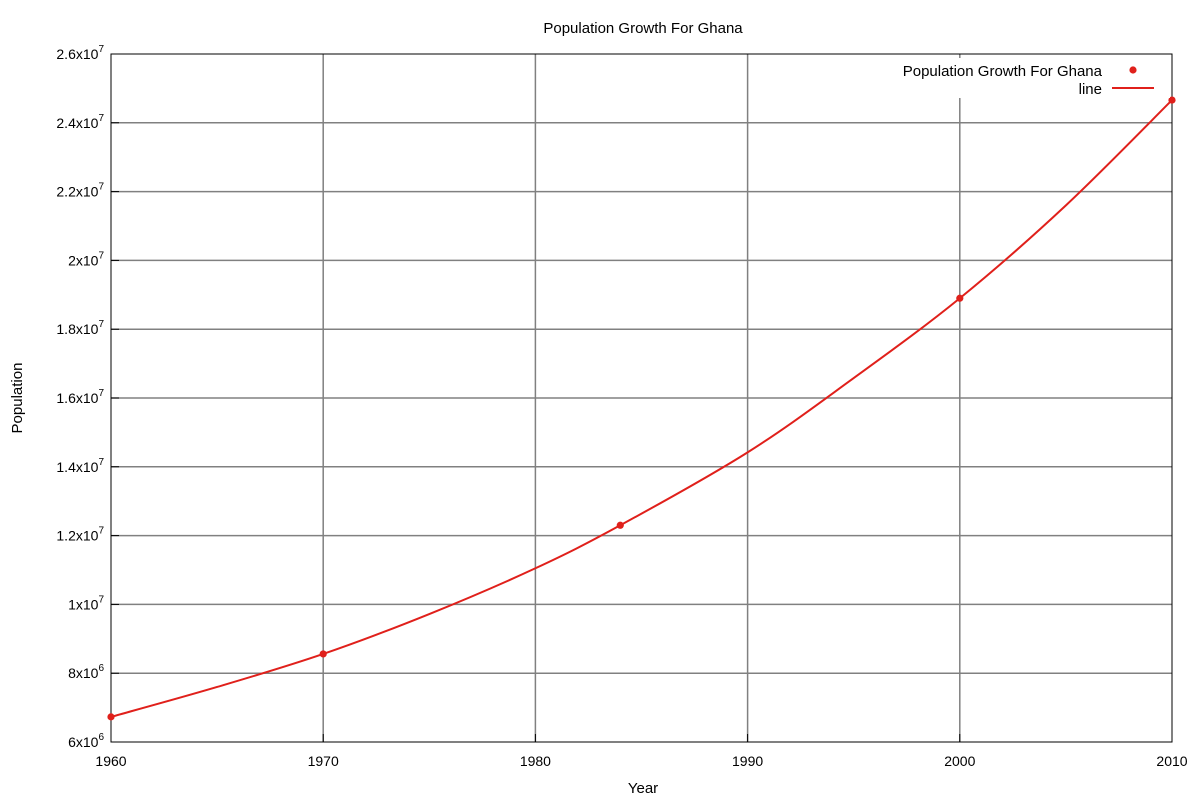  What do you see at coordinates (86, 259) in the screenshot?
I see `y-tick-label: 2x10⁷` at bounding box center [86, 259].